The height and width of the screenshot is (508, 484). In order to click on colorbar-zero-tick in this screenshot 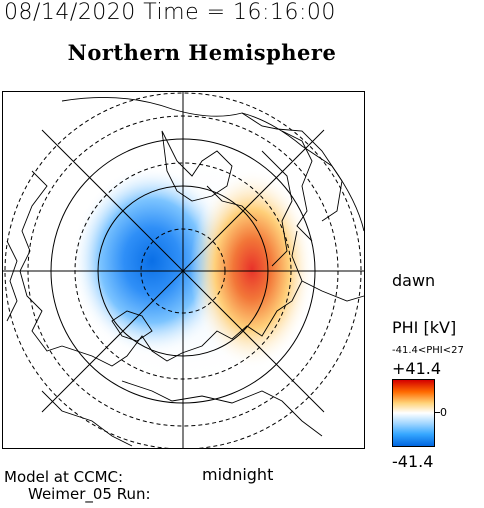, I will do `click(437, 412)`.